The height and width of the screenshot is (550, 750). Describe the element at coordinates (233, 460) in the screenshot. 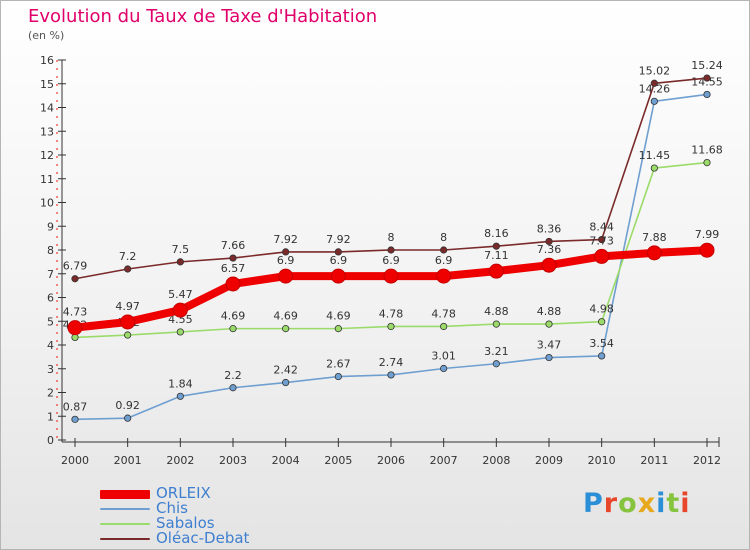

I see `x-tick-label: 2003` at that location.